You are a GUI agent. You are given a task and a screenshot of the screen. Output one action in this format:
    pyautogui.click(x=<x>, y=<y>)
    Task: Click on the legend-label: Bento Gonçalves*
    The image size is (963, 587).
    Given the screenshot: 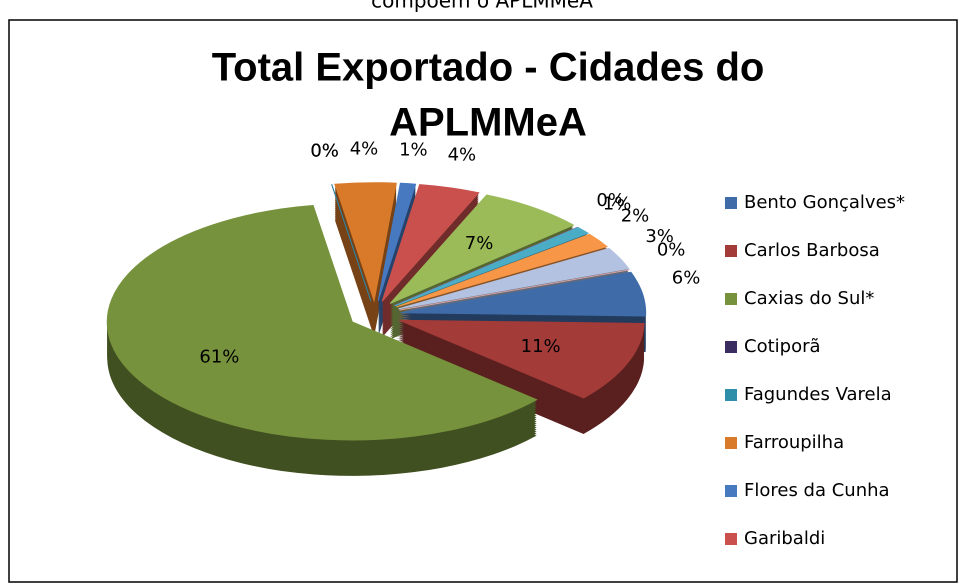 What is the action you would take?
    pyautogui.click(x=824, y=202)
    